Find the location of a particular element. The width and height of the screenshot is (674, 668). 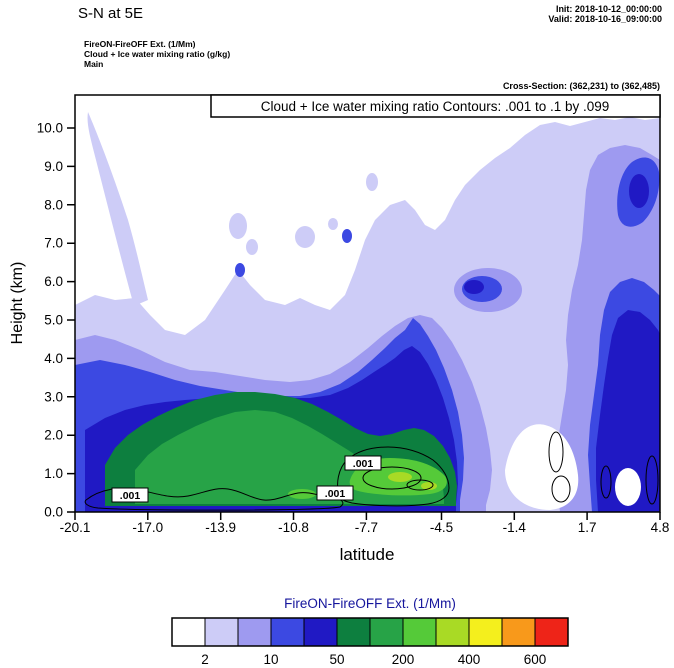

x-tick-label: -13.9 is located at coordinates (220, 527).